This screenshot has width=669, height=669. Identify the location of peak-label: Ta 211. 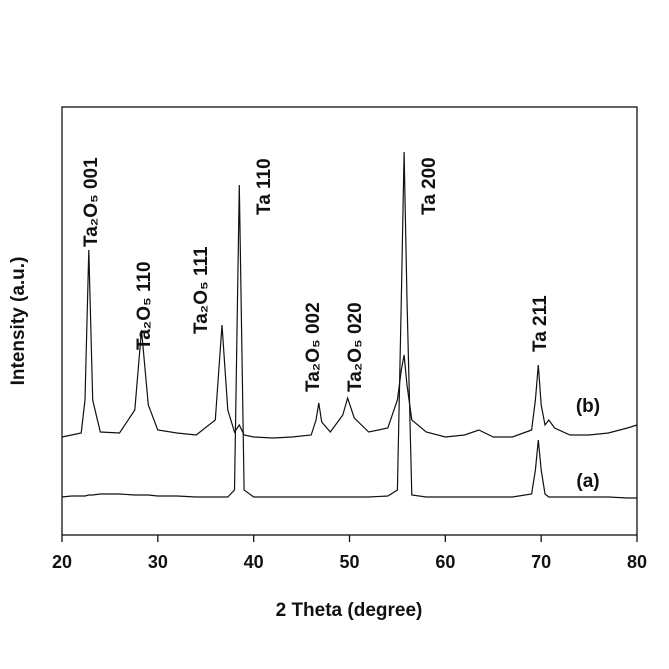
(540, 323).